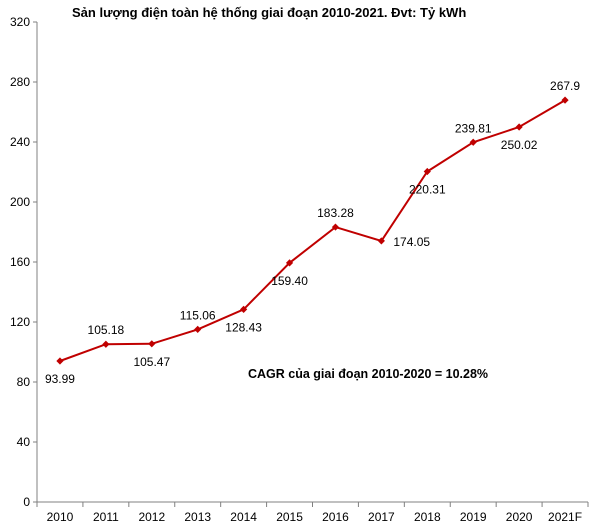 This screenshot has width=599, height=528. I want to click on data-label: 174.05, so click(411, 242).